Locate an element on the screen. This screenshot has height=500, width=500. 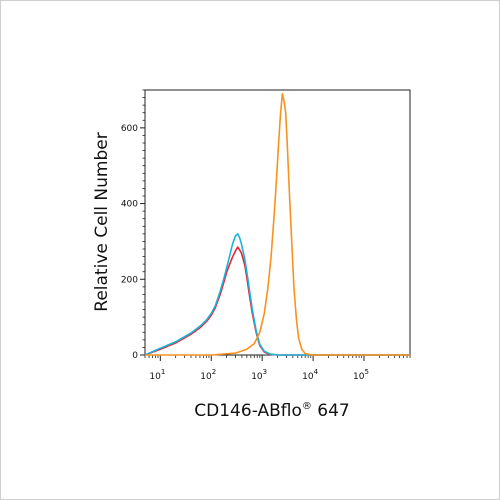
x-tick-label: 10¹ is located at coordinates (157, 375).